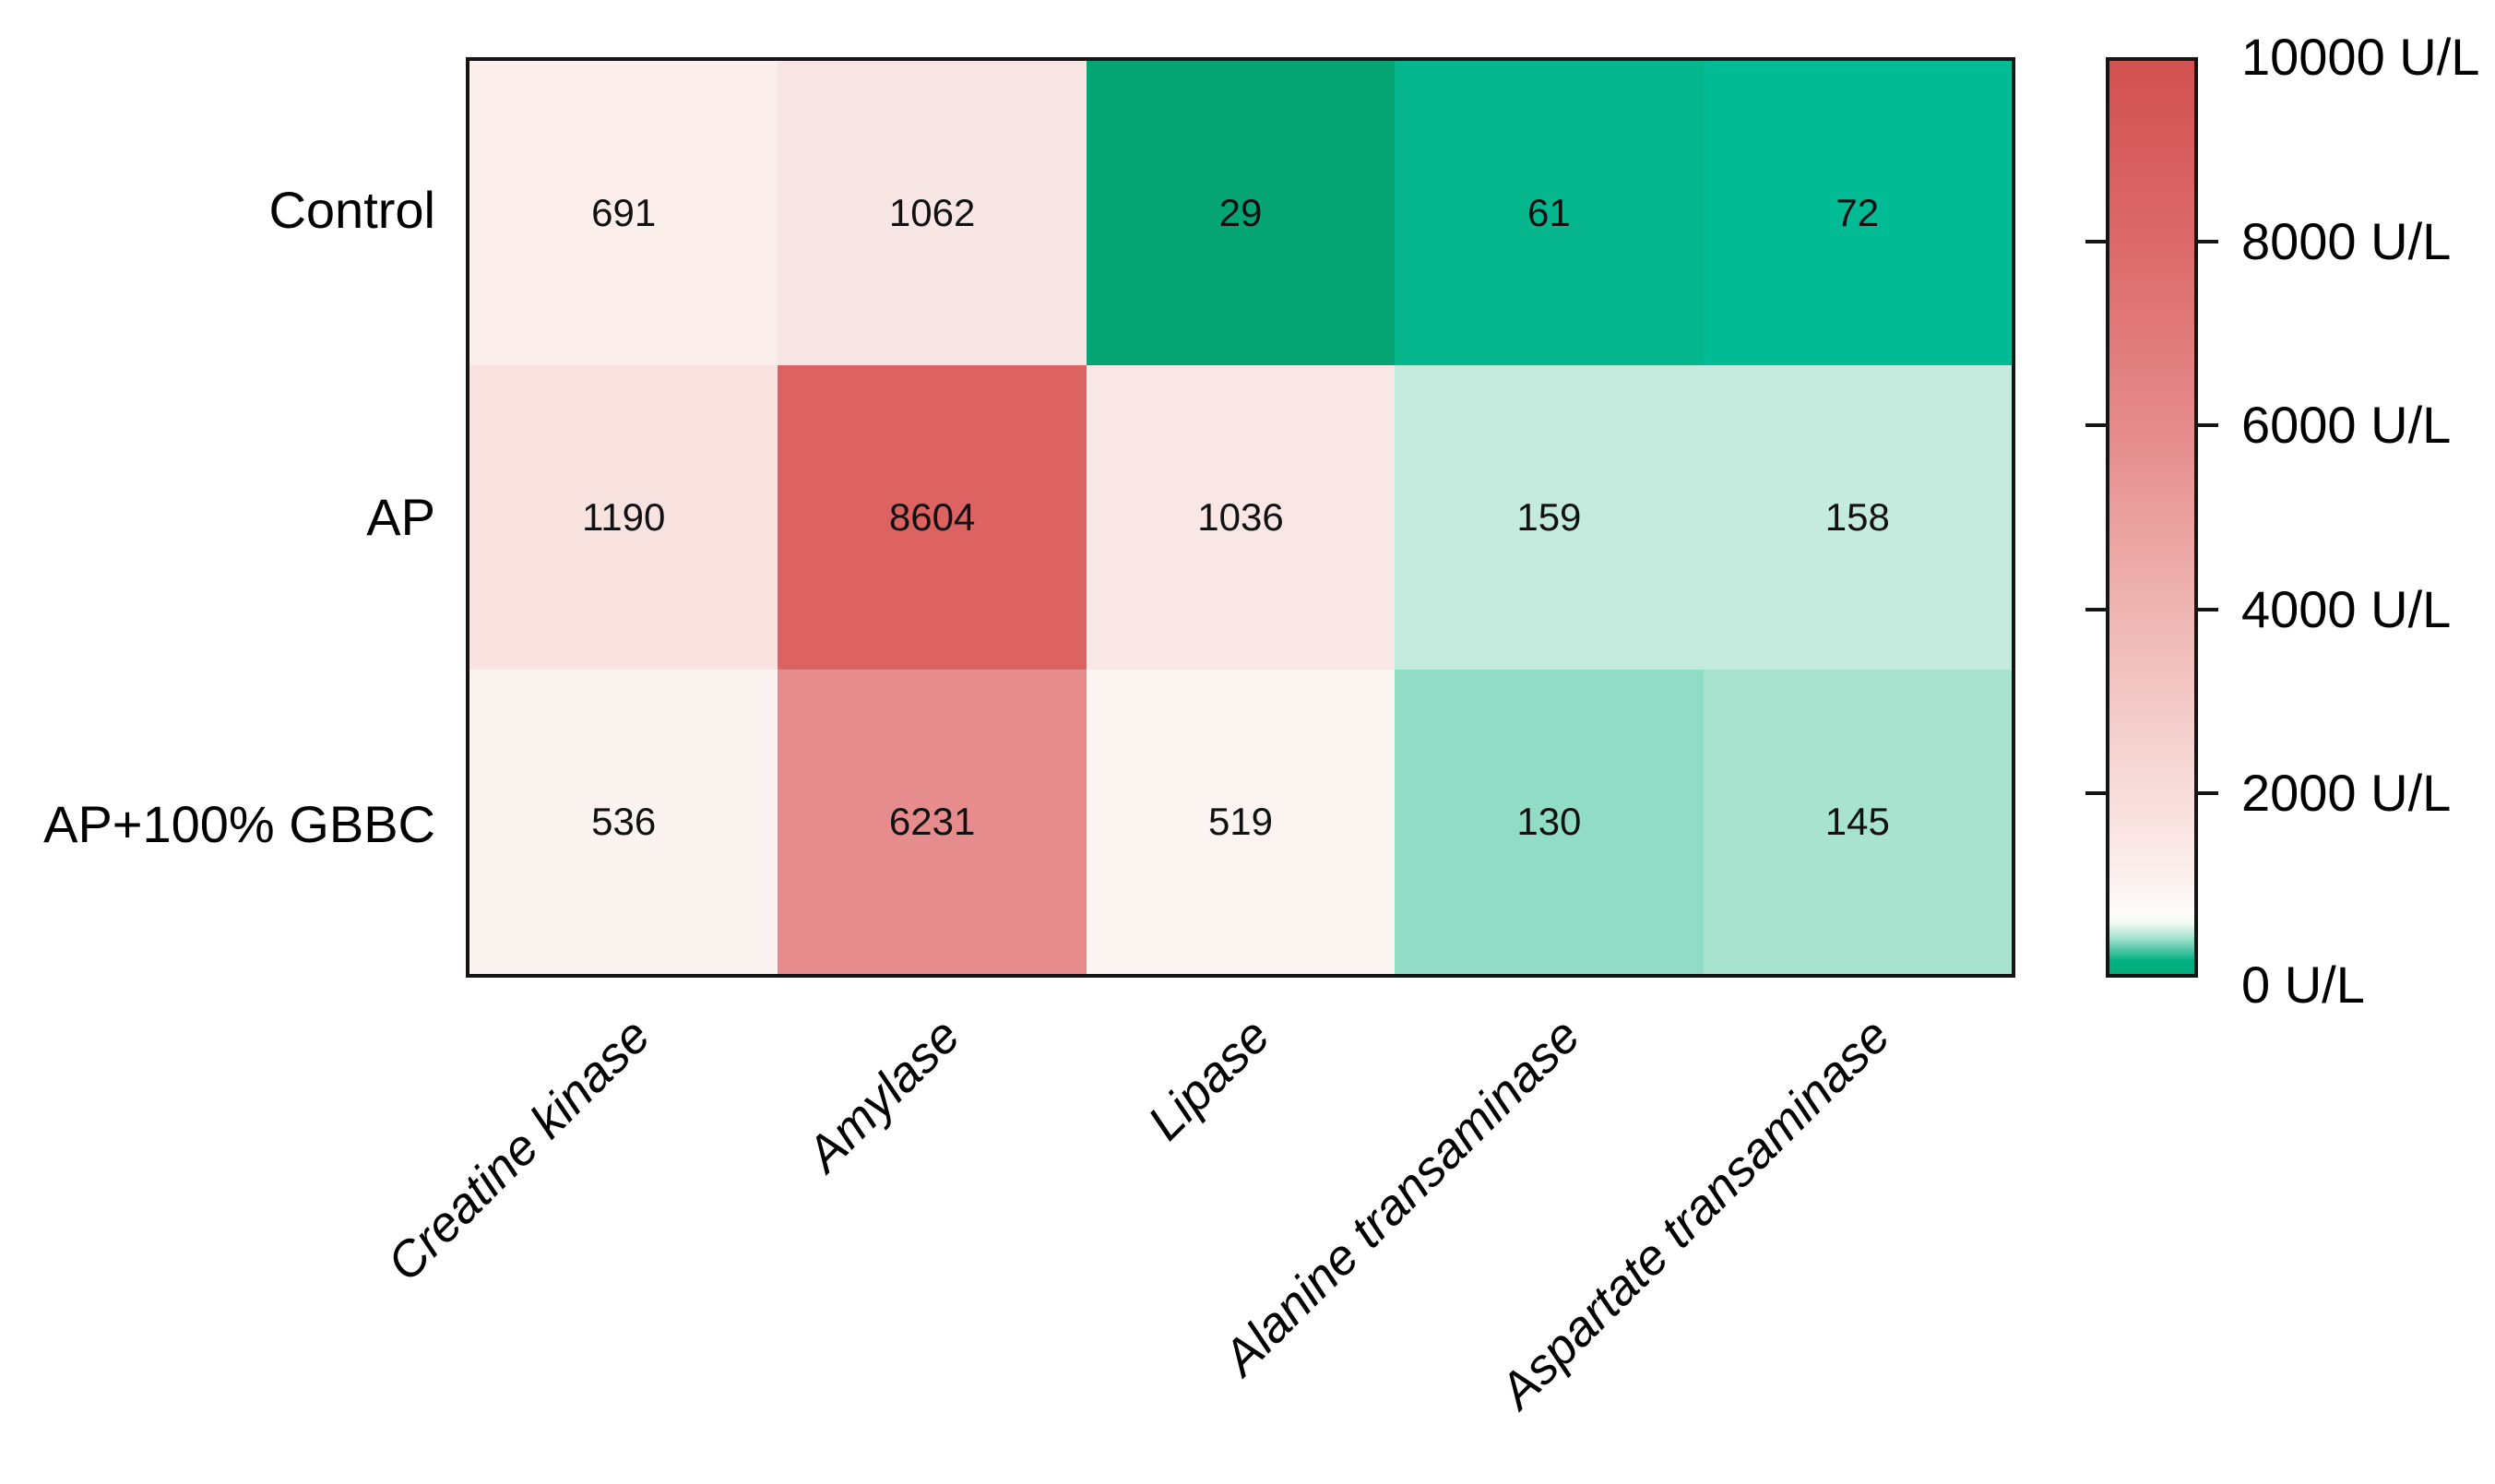 The image size is (2495, 1484). I want to click on x-tick-label: Alanine transaminase, so click(1402, 1196).